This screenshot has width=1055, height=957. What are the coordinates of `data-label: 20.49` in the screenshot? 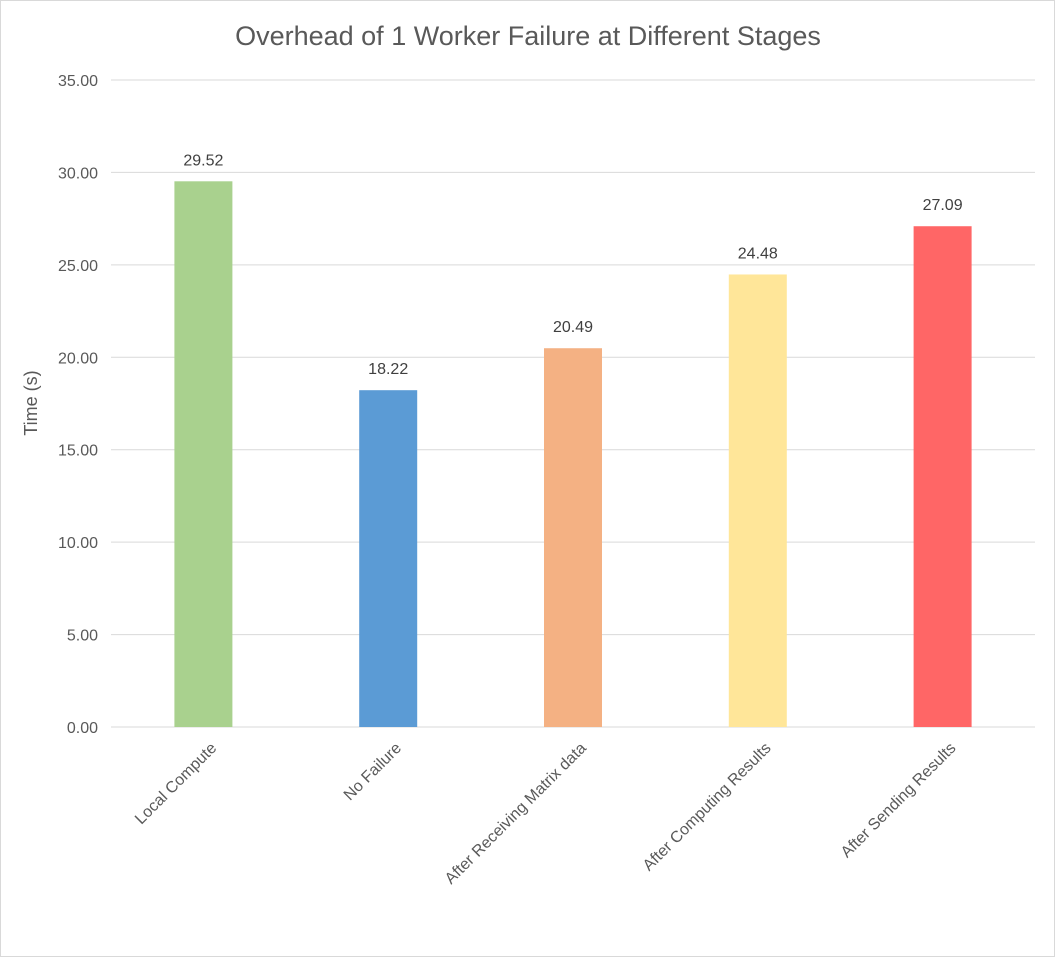 It's located at (573, 327).